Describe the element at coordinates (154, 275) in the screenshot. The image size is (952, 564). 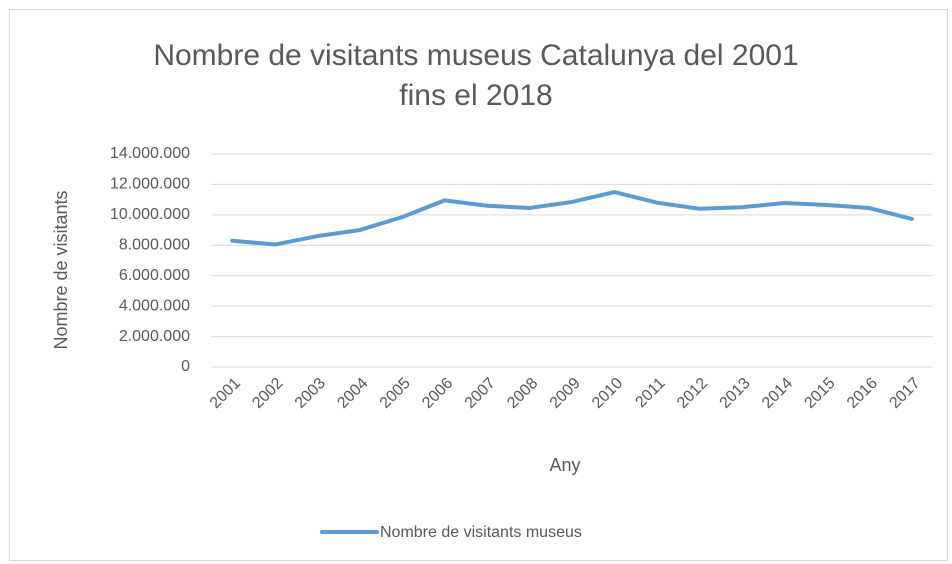
I see `y-tick-label: 6.000.000` at that location.